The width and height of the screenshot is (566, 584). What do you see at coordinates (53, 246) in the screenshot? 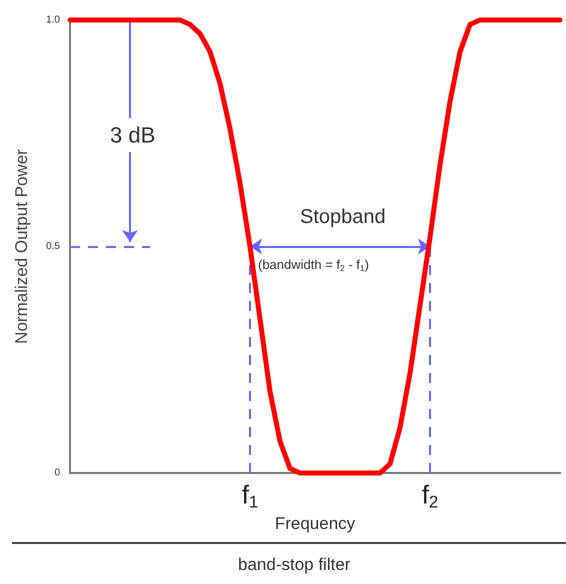
I see `y-tick-label: 0.5` at bounding box center [53, 246].